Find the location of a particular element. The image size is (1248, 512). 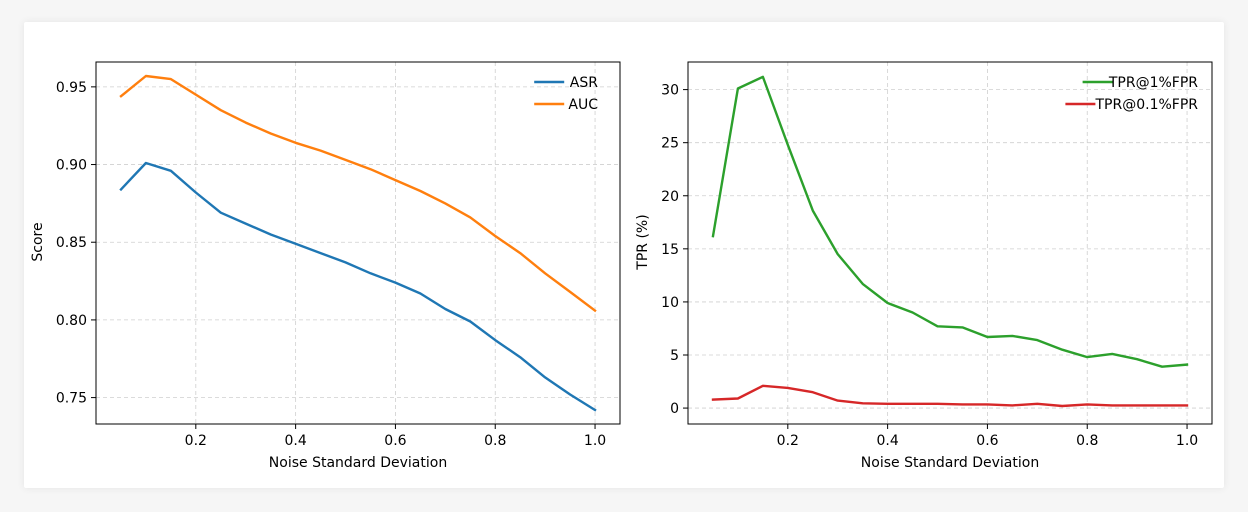

y-tick-label: 0.95 is located at coordinates (71, 88).